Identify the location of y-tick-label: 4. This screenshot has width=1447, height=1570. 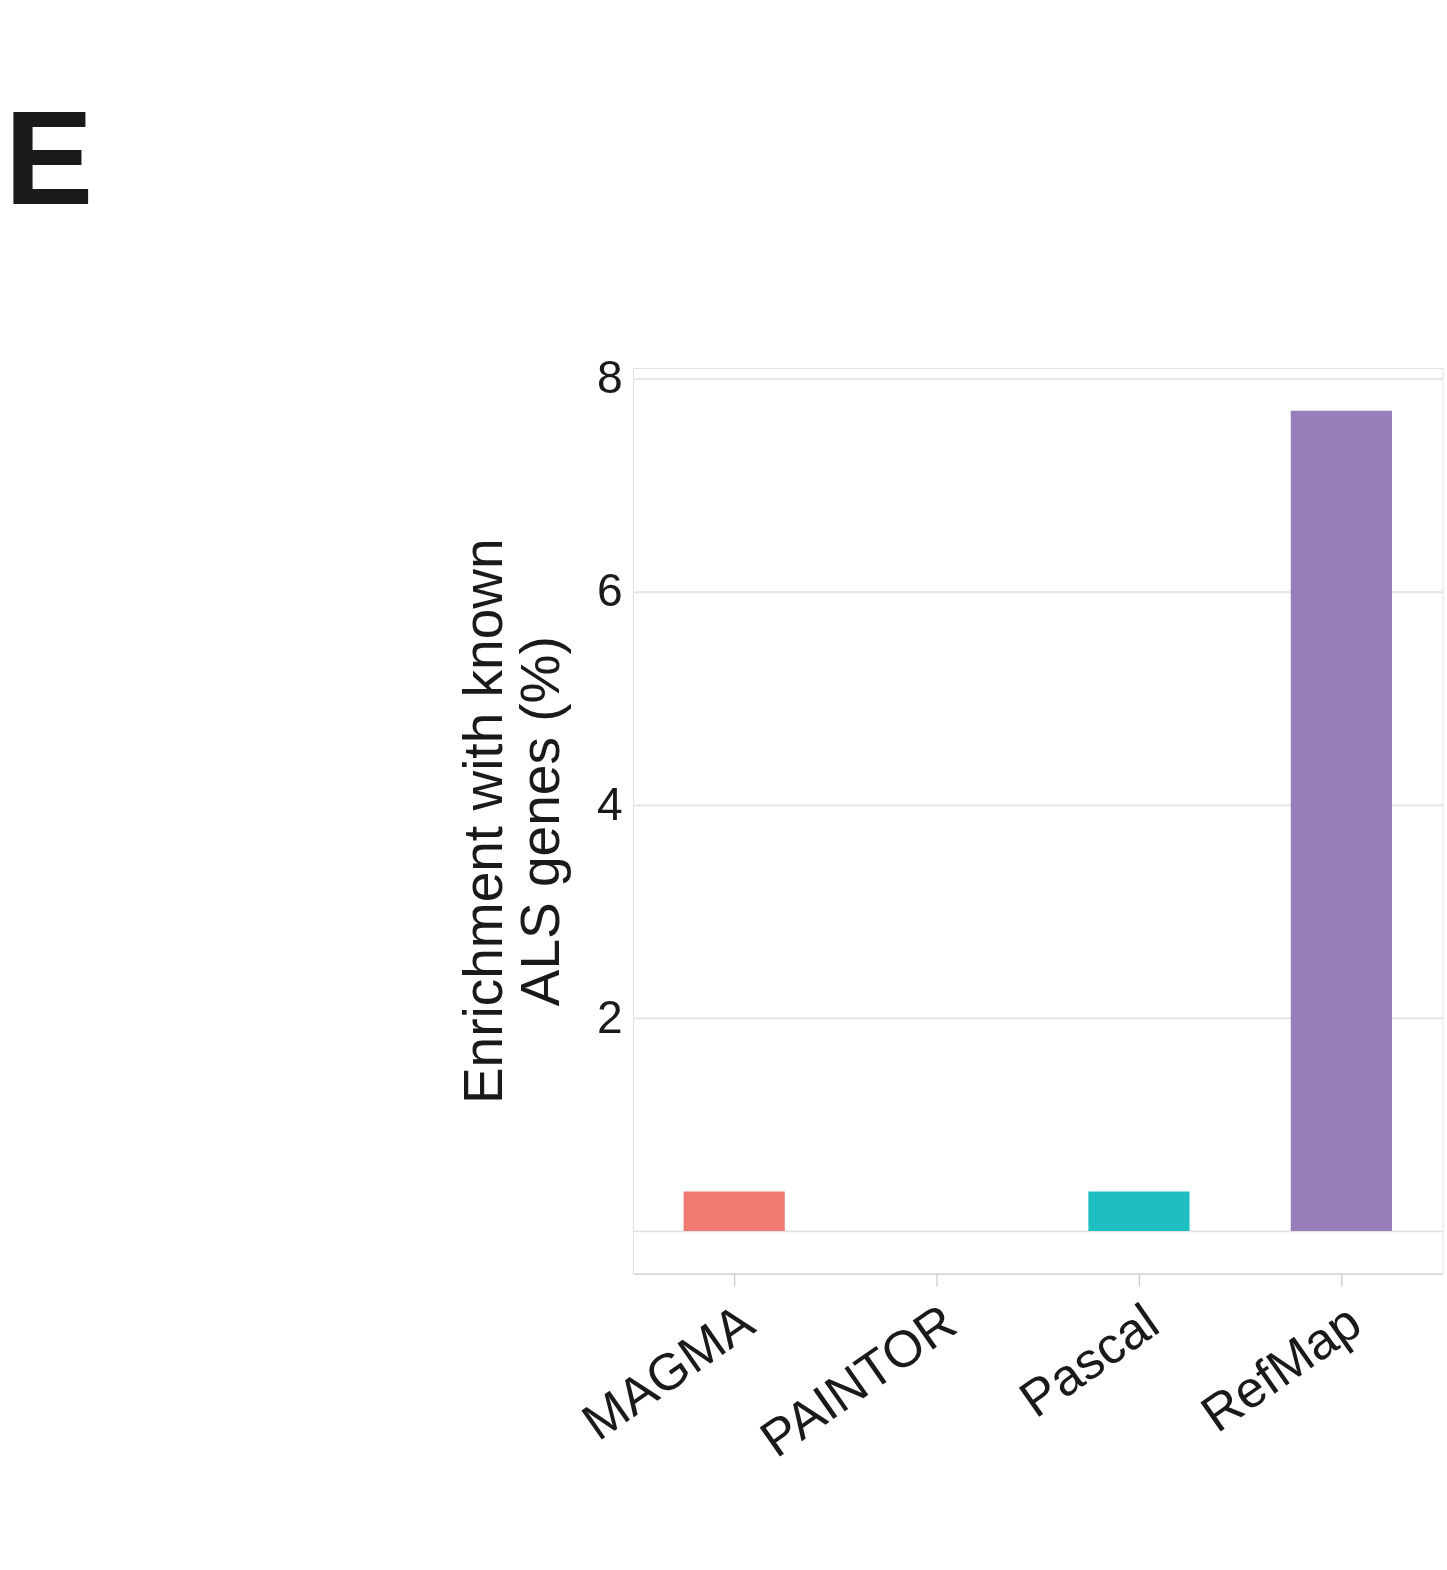
(610, 803).